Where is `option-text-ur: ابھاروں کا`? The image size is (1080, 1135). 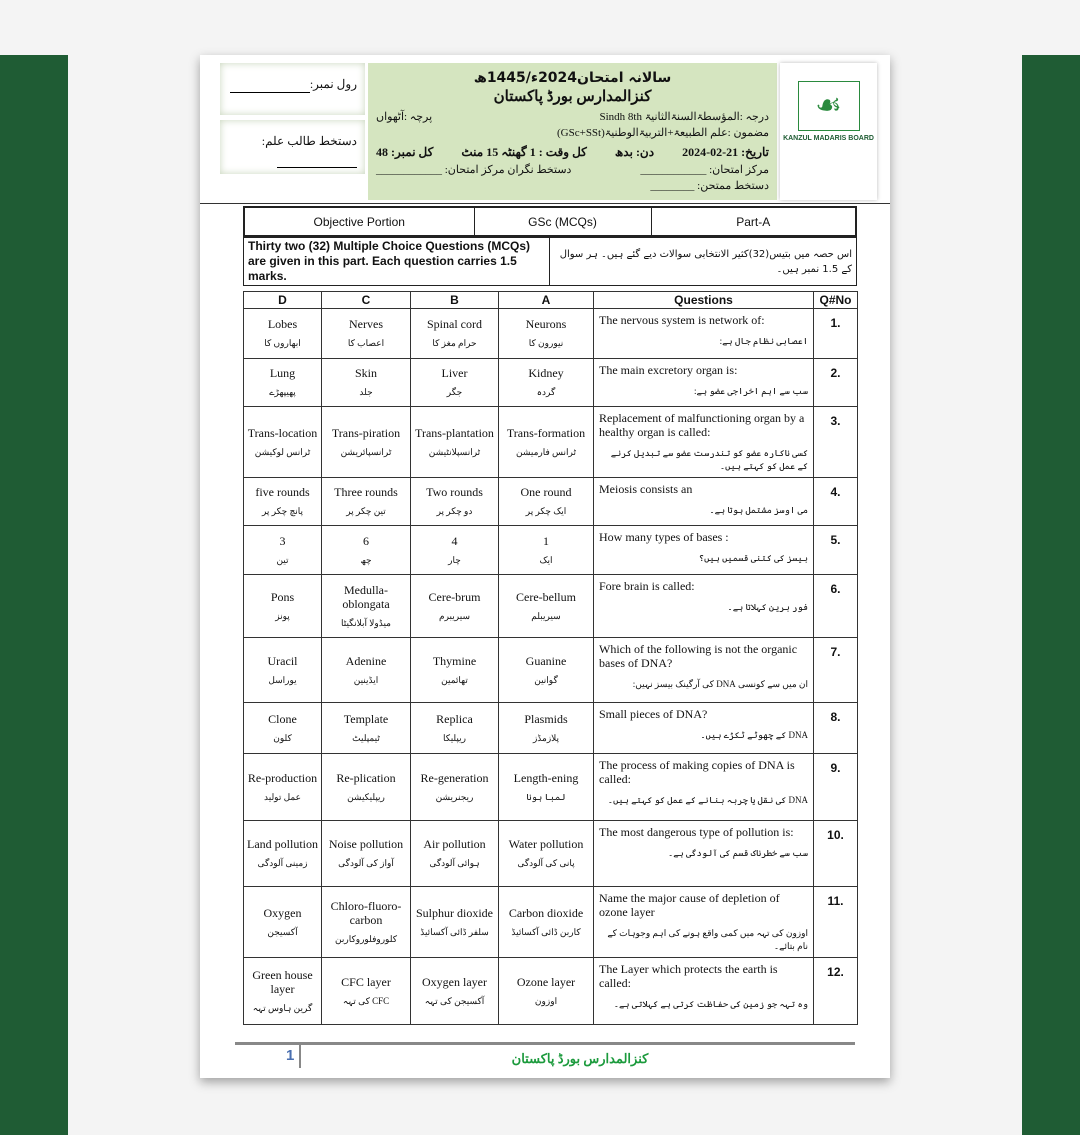 option-text-ur: ابھاروں کا is located at coordinates (282, 343).